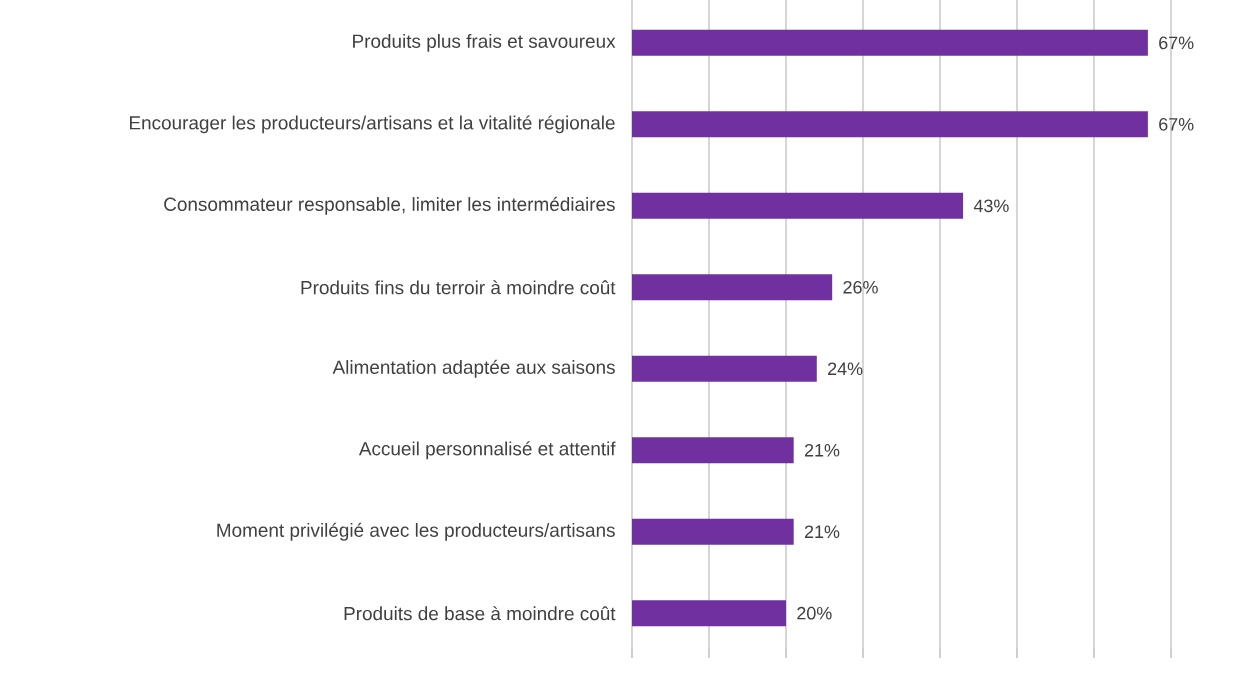 Image resolution: width=1239 pixels, height=674 pixels. What do you see at coordinates (814, 613) in the screenshot?
I see `data-label: 20%` at bounding box center [814, 613].